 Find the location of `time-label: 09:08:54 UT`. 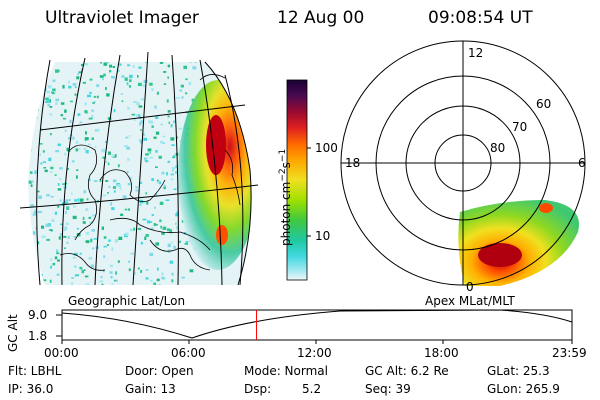

time-label: 09:08:54 UT is located at coordinates (480, 18).